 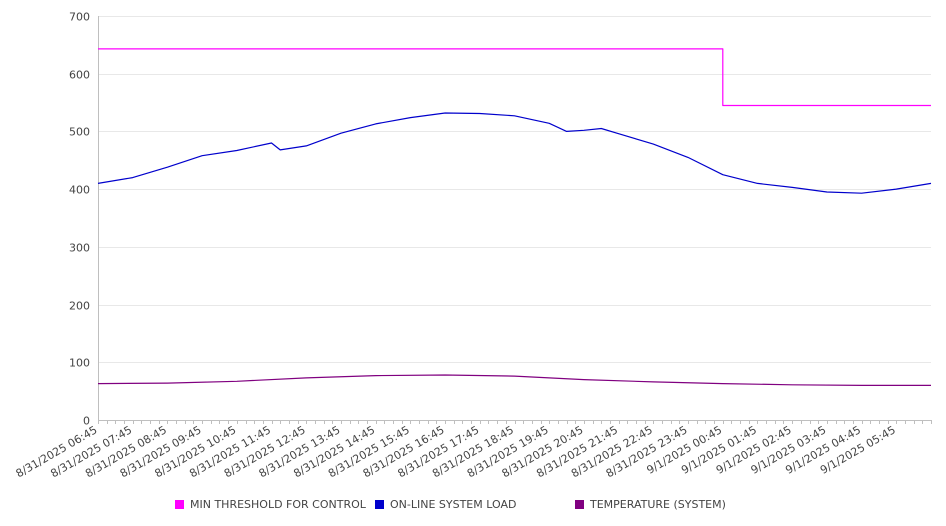 What do you see at coordinates (579, 504) in the screenshot?
I see `legend-swatch-temperature` at bounding box center [579, 504].